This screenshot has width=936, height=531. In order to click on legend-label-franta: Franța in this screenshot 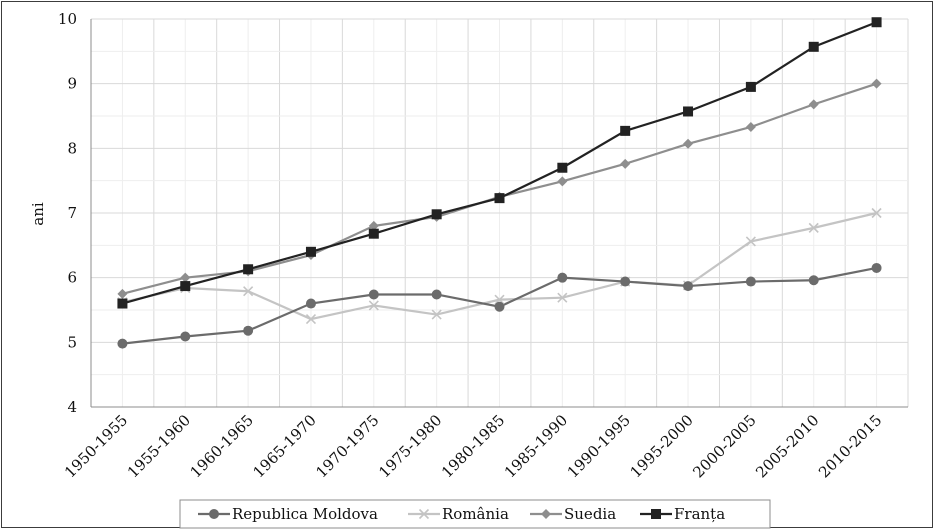, I will do `click(699, 514)`.